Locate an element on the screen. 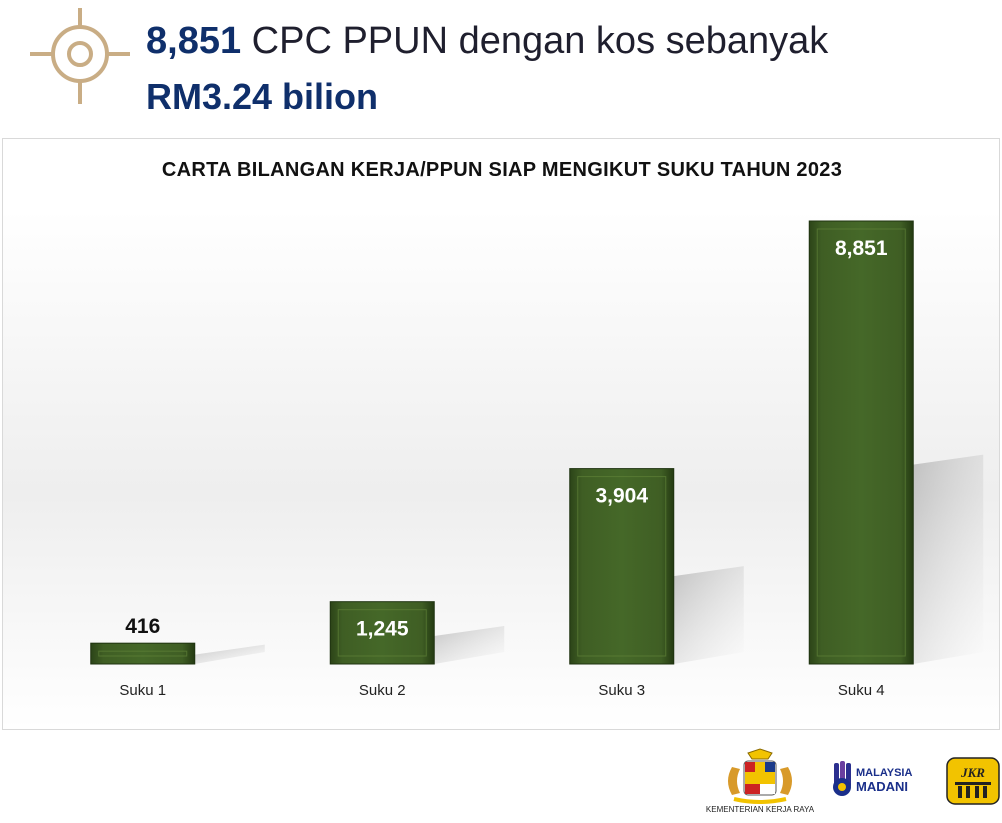 This screenshot has width=1002, height=823. headline-line1: 8,851 CPC PPUN dengan kos sebanyak is located at coordinates (487, 41).